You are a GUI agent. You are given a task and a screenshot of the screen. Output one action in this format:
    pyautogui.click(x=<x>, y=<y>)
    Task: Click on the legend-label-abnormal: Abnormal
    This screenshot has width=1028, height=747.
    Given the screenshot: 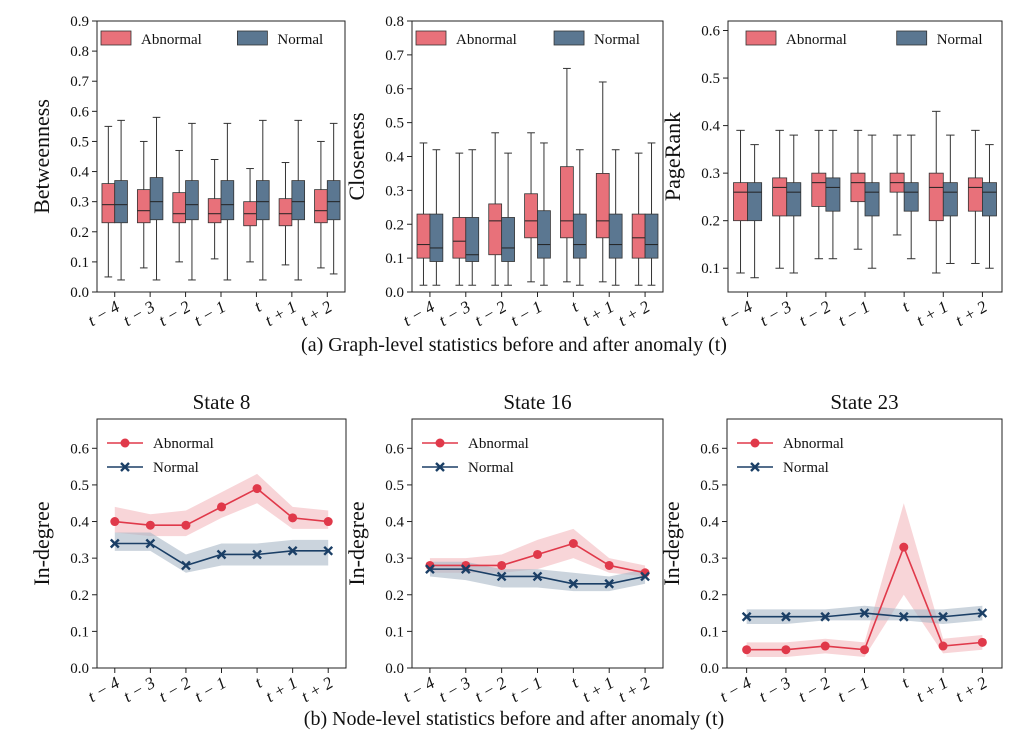 What is the action you would take?
    pyautogui.click(x=171, y=40)
    